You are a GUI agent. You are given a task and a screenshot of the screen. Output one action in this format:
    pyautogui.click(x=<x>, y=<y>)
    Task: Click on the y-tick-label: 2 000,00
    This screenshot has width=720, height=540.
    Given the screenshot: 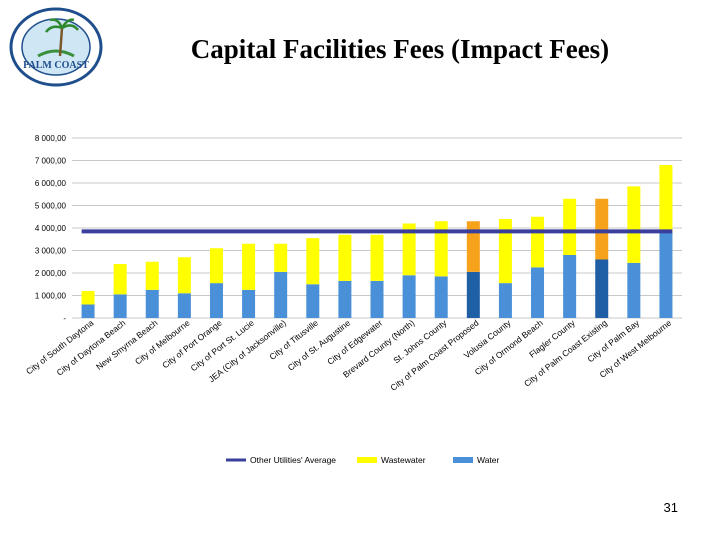 What is the action you would take?
    pyautogui.click(x=51, y=273)
    